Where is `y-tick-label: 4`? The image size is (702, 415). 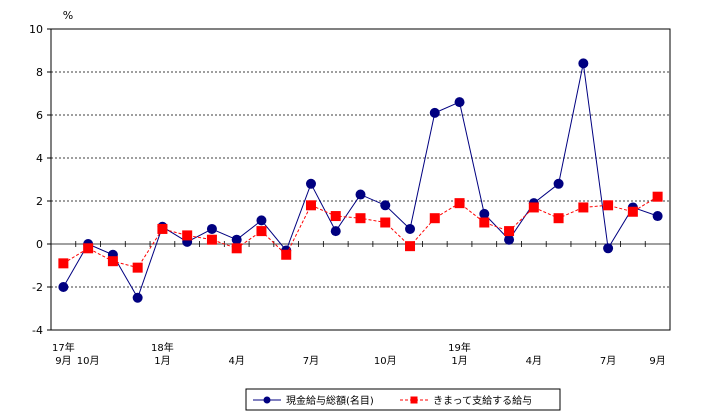 y-tick-label: 4 is located at coordinates (39, 158).